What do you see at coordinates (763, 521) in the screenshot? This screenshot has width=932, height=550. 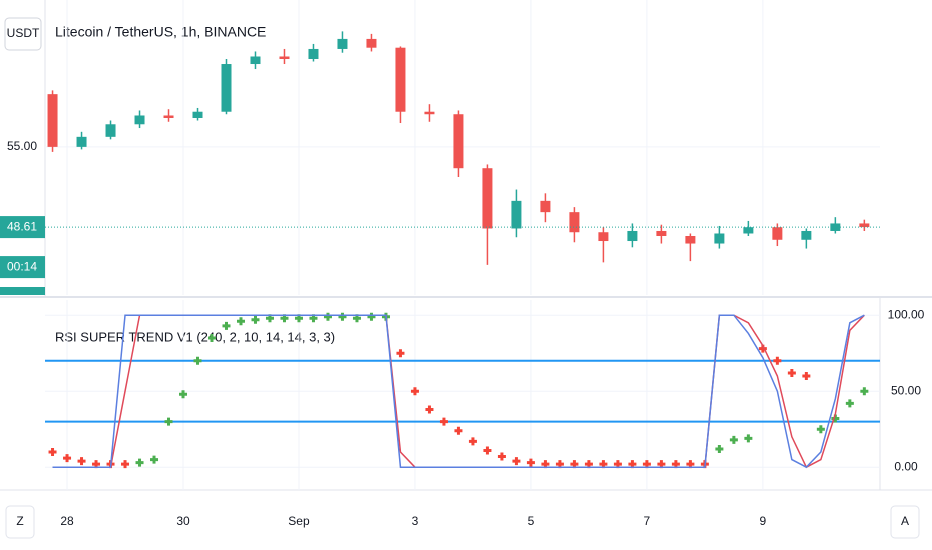 I see `x-tick-label: 9` at bounding box center [763, 521].